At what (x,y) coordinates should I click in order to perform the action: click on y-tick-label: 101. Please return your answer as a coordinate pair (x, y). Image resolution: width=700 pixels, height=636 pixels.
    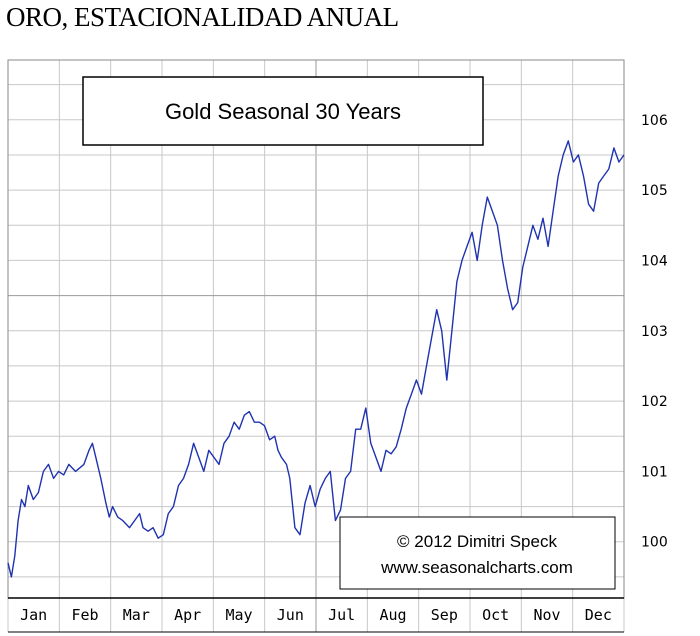
    Looking at the image, I should click on (654, 472).